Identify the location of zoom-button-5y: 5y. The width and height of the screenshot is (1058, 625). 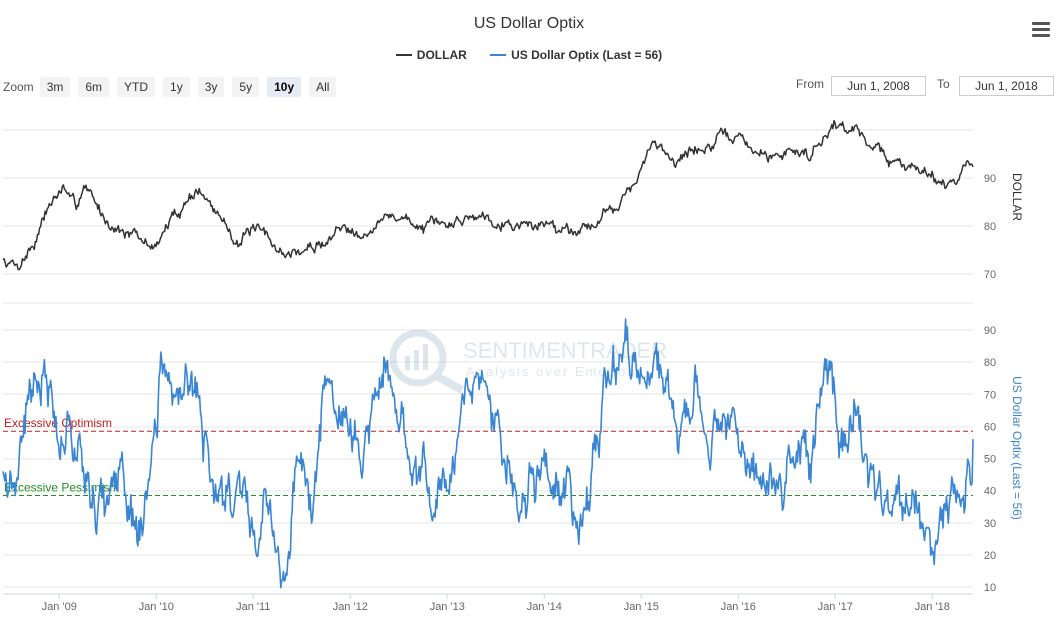
(246, 87).